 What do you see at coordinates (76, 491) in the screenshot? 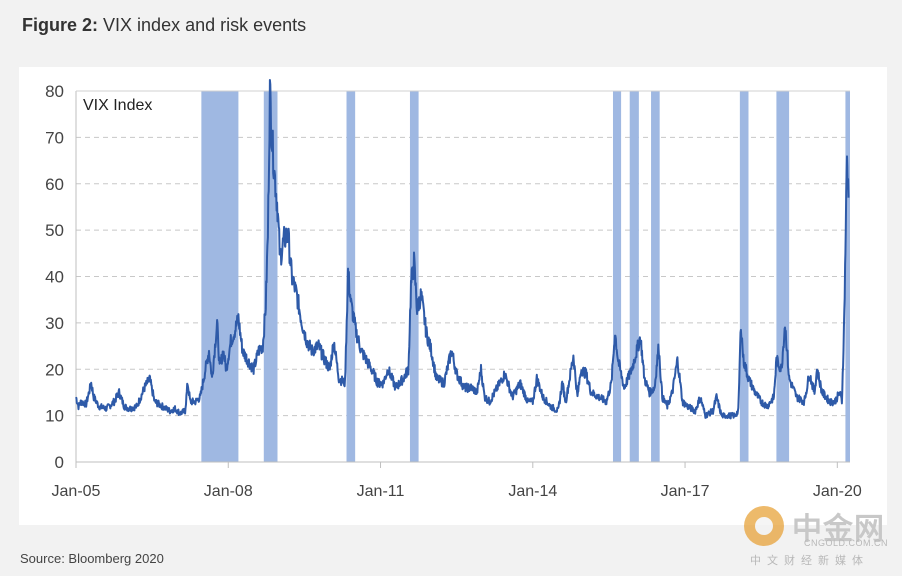
I see `x-tick-label-Jan-05: Jan-05` at bounding box center [76, 491].